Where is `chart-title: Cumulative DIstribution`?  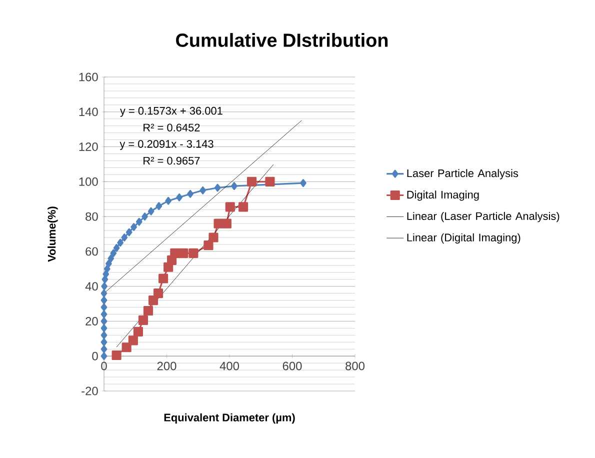 chart-title: Cumulative DIstribution is located at coordinates (282, 40).